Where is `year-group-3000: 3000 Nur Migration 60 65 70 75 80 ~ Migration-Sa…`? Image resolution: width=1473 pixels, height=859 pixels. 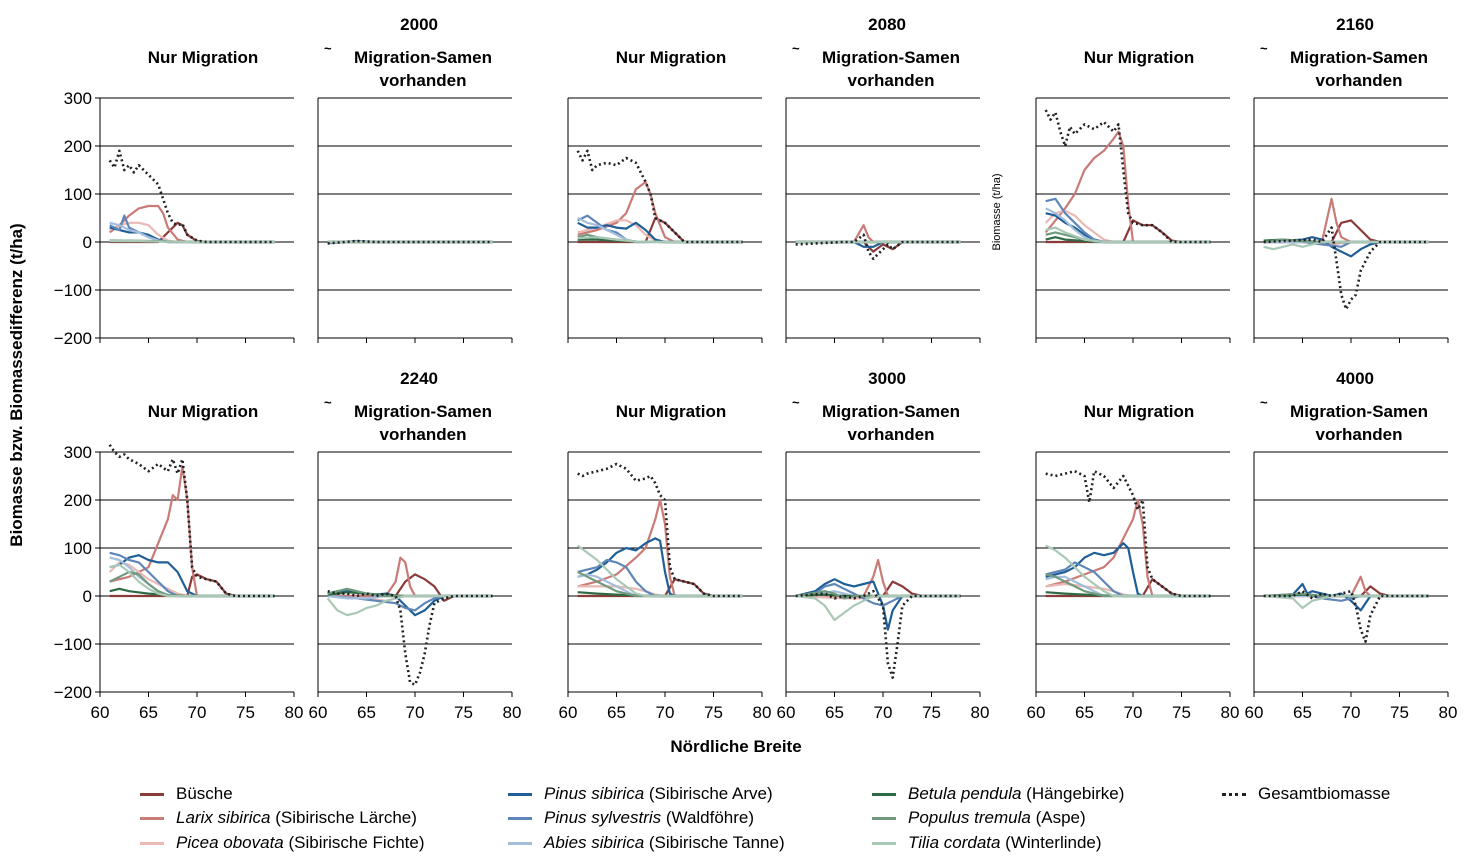 year-group-3000: 3000 Nur Migration 60 65 70 75 80 ~ Migration-Sa… is located at coordinates (774, 545).